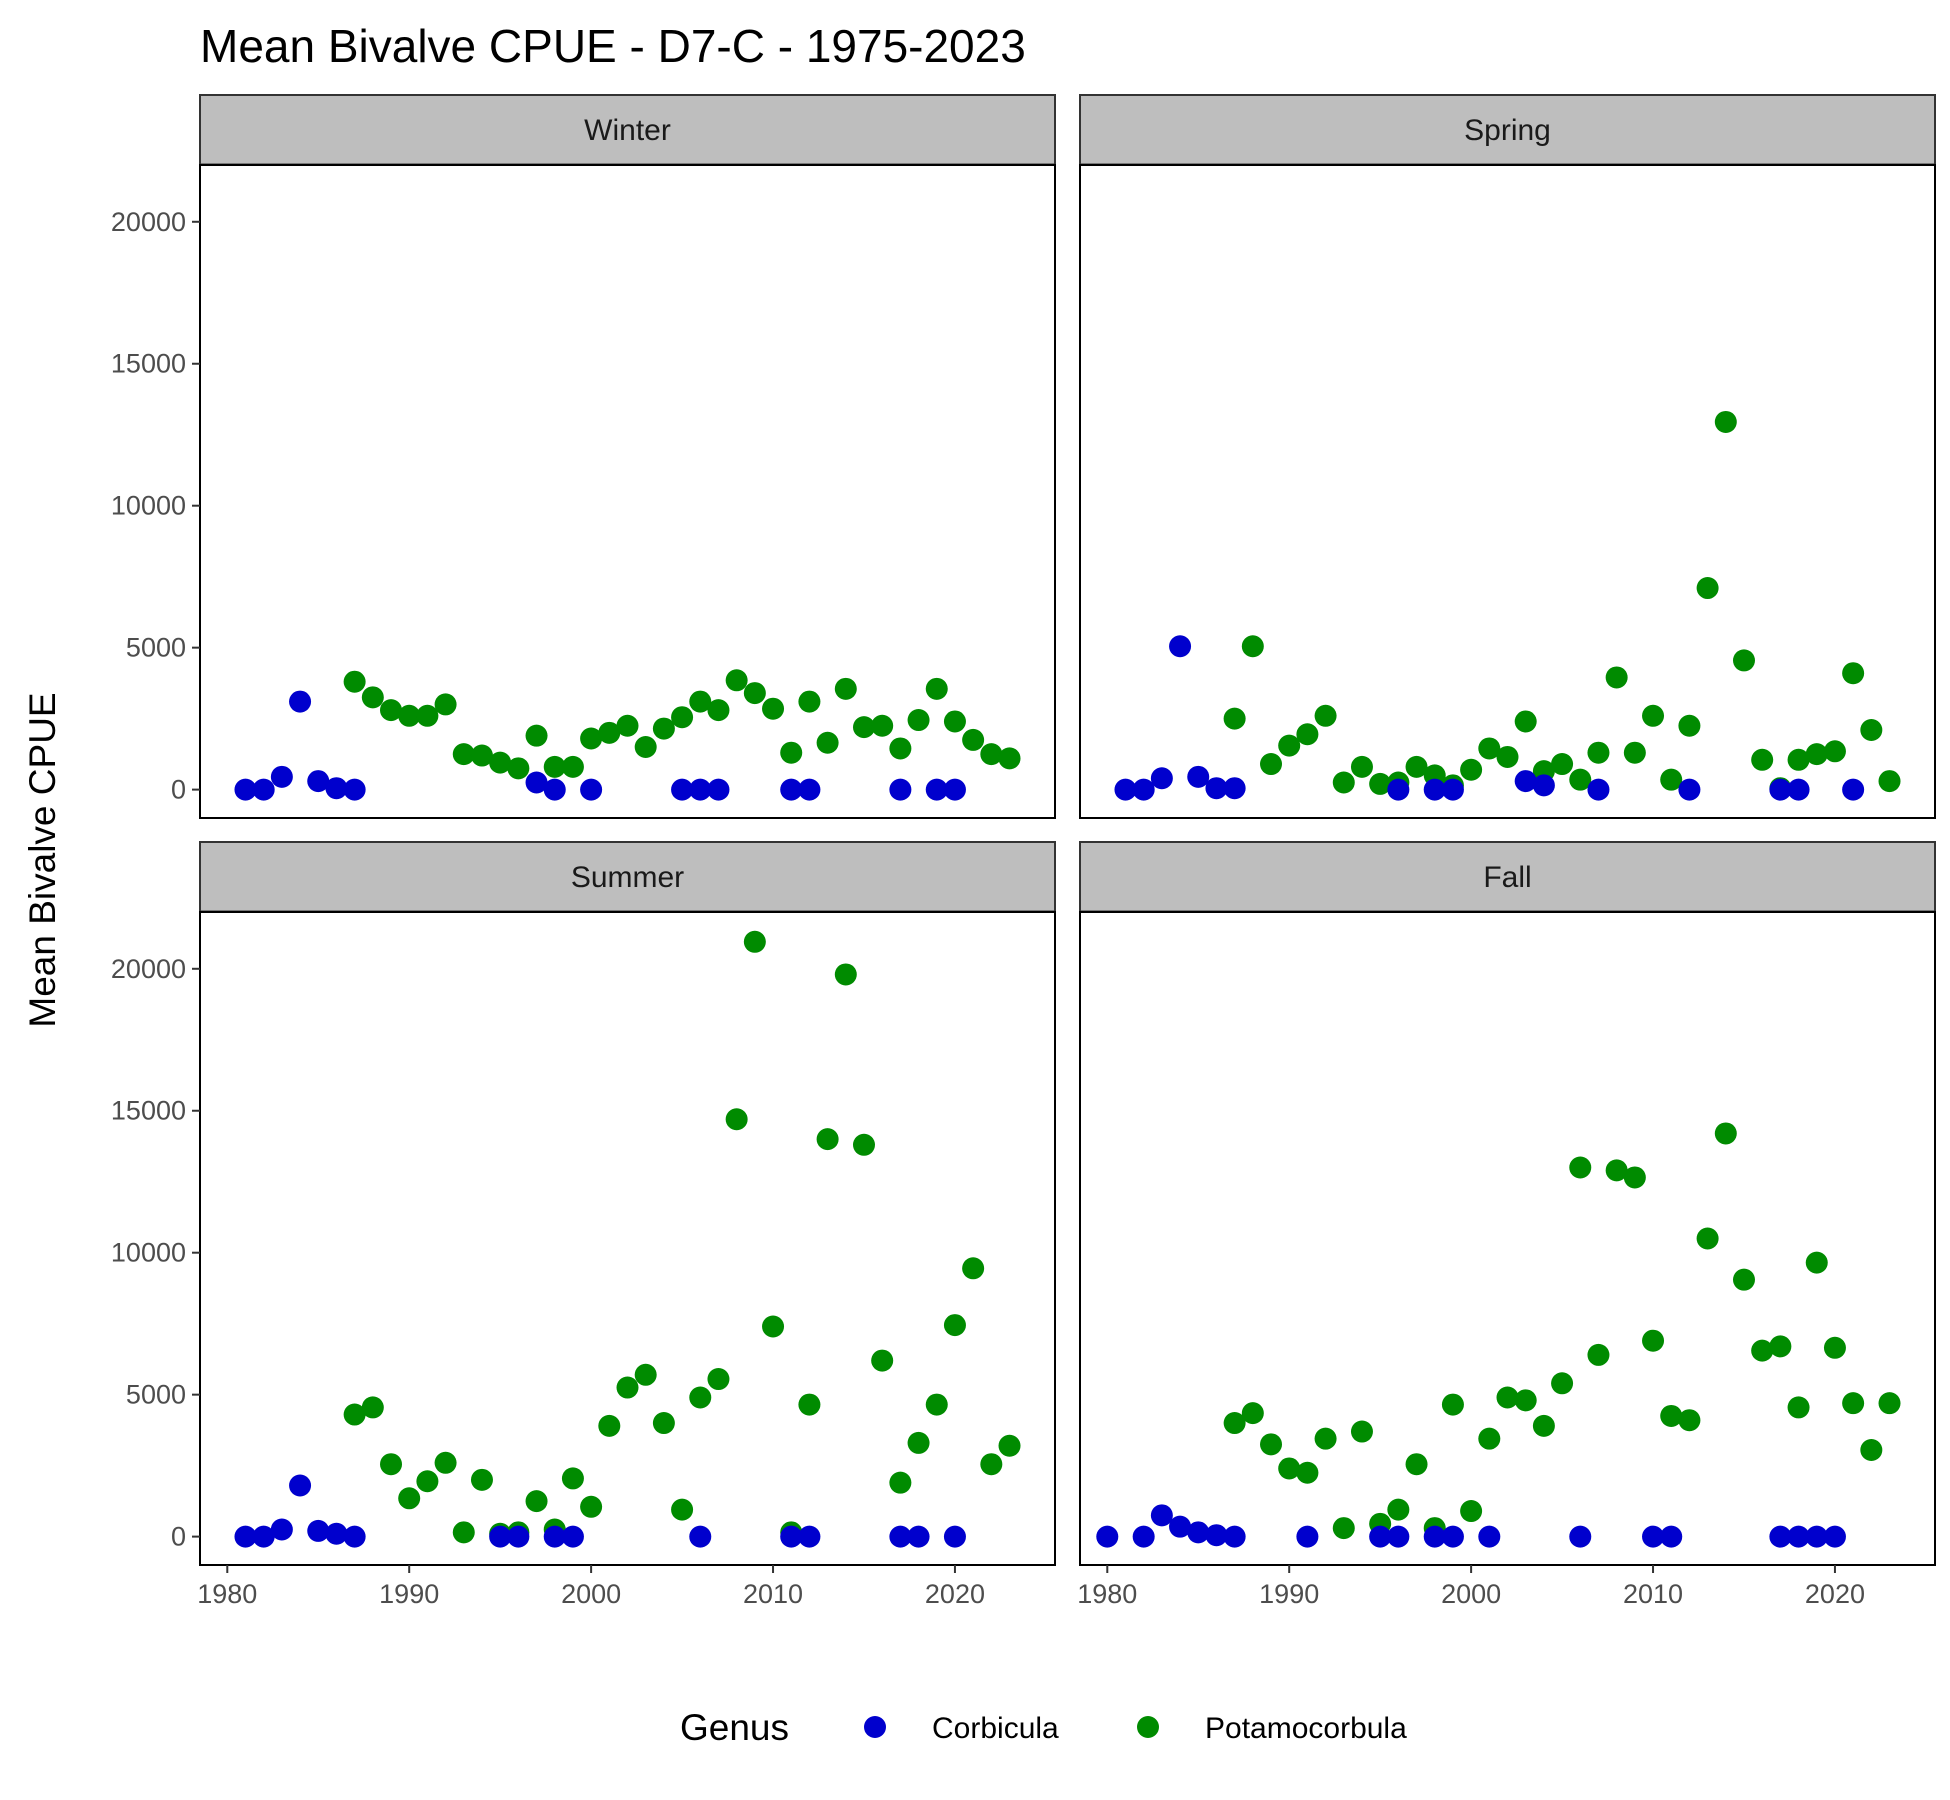 This screenshot has width=1950, height=1800. What do you see at coordinates (1107, 1594) in the screenshot?
I see `x-tick-label: 1980` at bounding box center [1107, 1594].